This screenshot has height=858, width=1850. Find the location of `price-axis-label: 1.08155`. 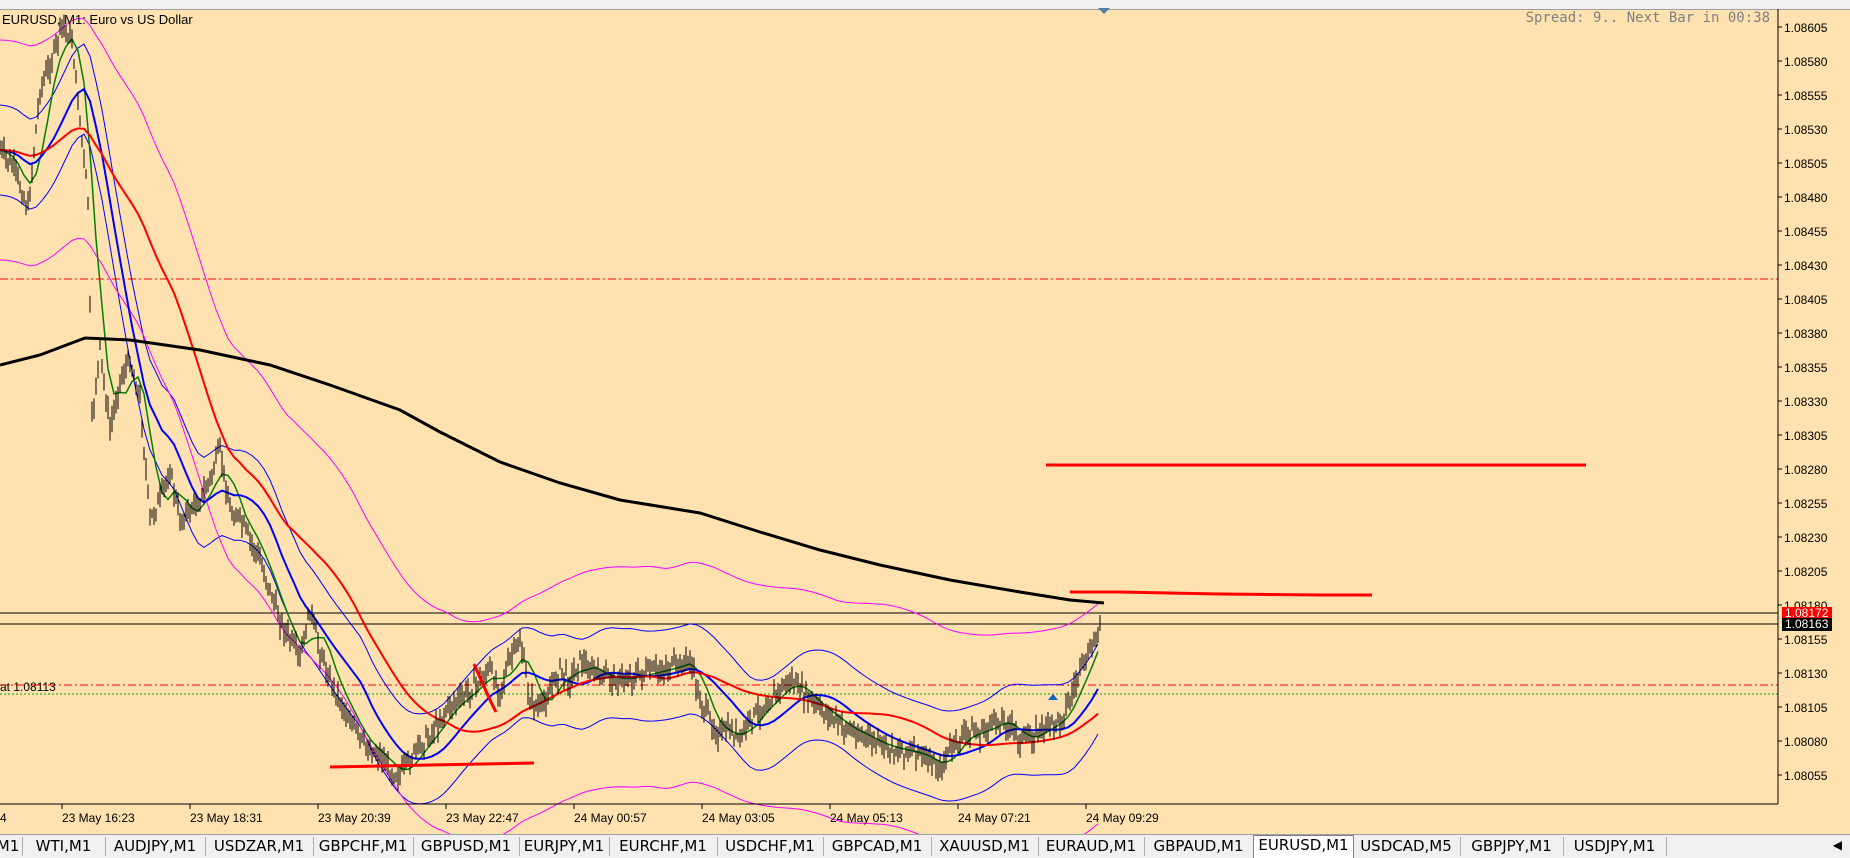

price-axis-label: 1.08155 is located at coordinates (1806, 640).